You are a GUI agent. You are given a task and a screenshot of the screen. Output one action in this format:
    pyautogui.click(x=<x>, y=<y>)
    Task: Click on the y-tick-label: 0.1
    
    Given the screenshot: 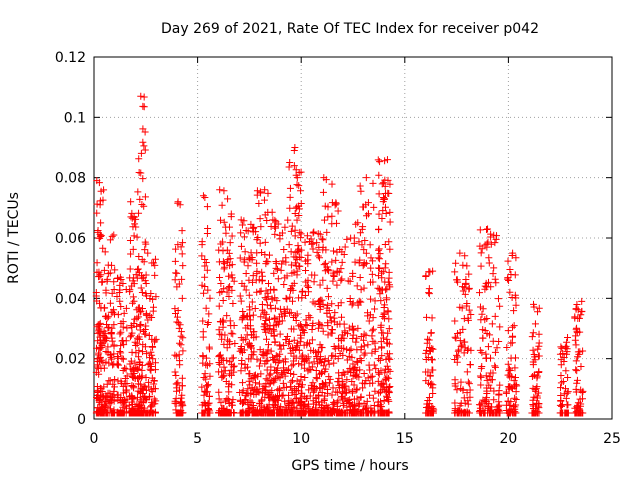 What is the action you would take?
    pyautogui.click(x=75, y=118)
    